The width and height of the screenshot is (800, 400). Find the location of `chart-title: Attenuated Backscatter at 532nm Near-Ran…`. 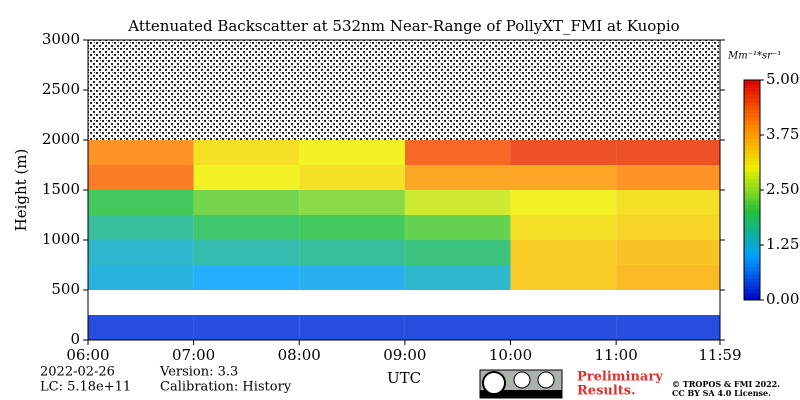

chart-title: Attenuated Backscatter at 532nm Near-Ran… is located at coordinates (403, 26).